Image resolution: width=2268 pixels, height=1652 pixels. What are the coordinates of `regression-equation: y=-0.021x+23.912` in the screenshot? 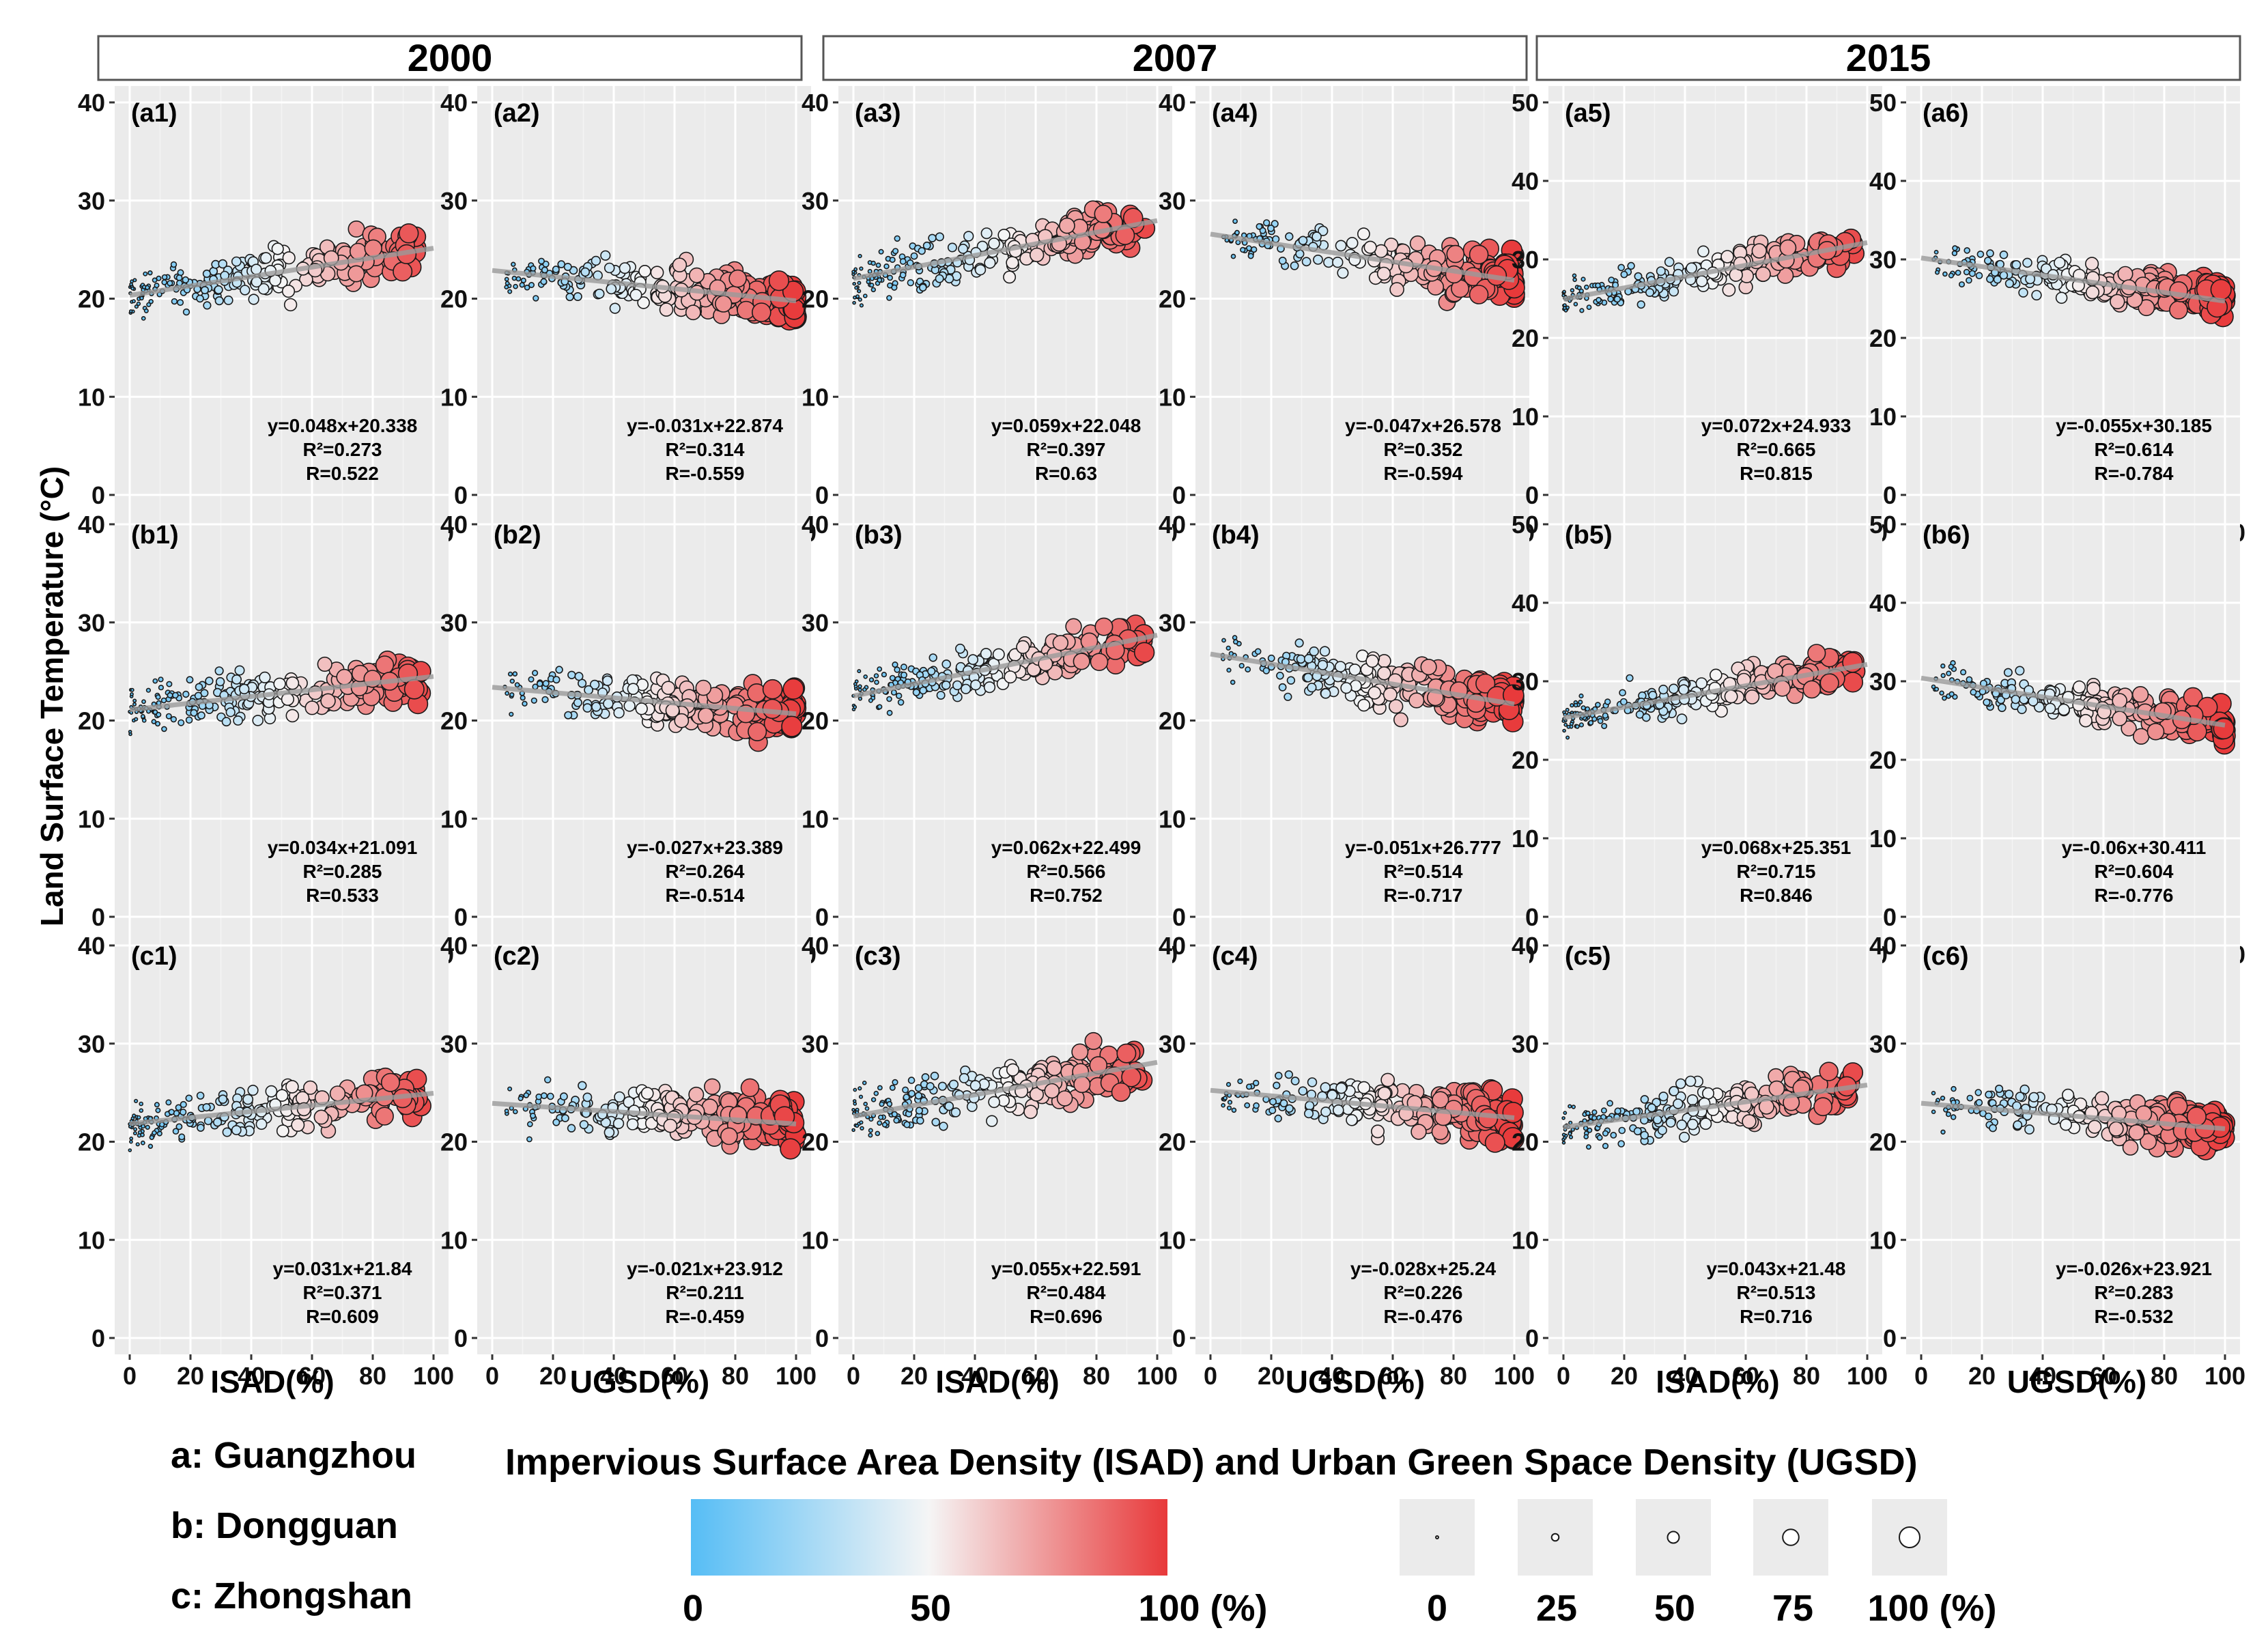 It's located at (705, 1268).